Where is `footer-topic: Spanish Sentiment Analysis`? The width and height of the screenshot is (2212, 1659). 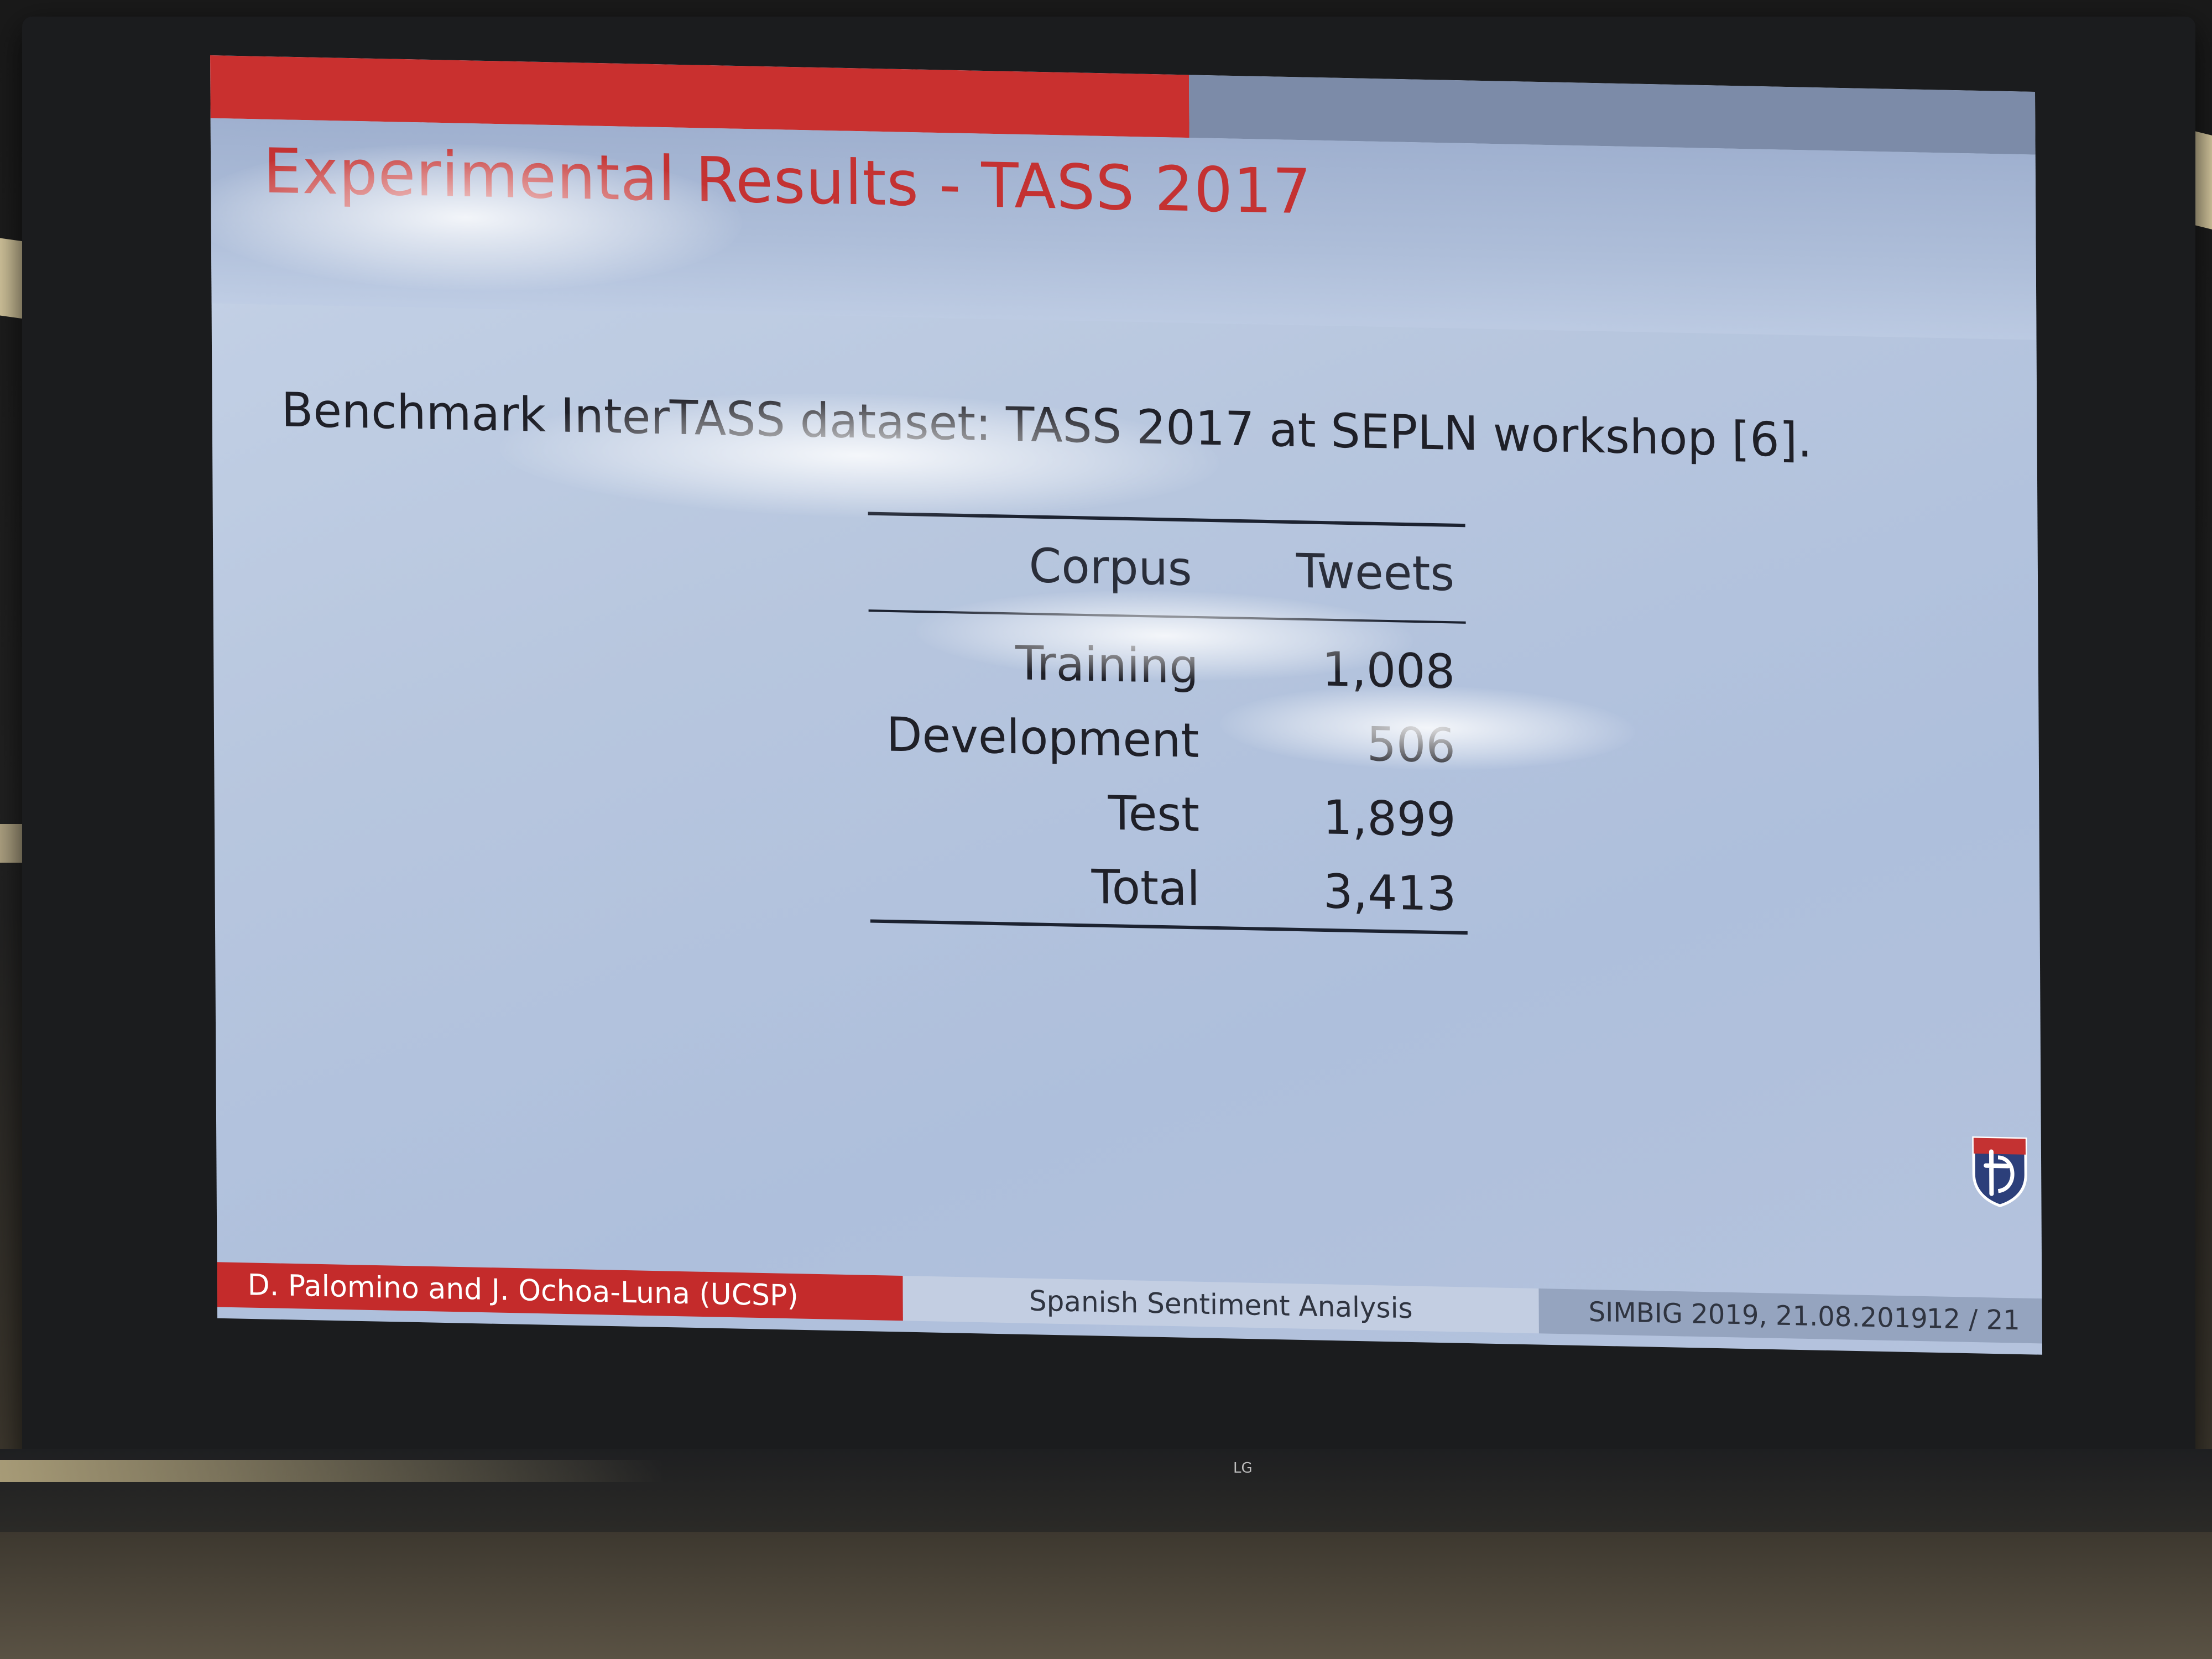
footer-topic: Spanish Sentiment Analysis is located at coordinates (1220, 1305).